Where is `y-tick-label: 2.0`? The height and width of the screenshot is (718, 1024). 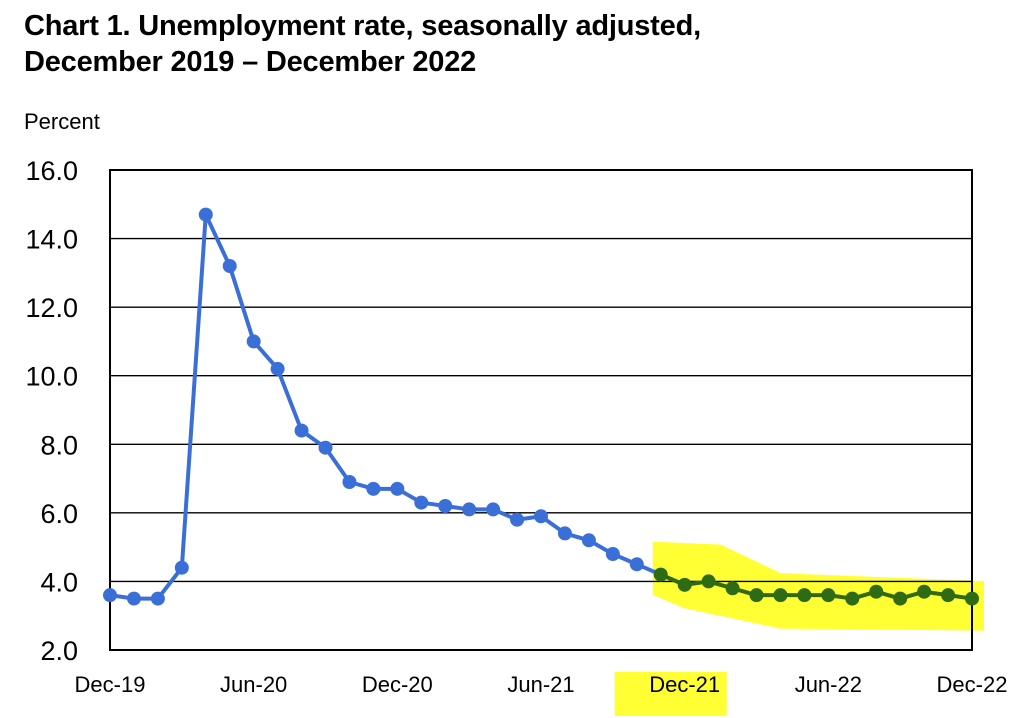 y-tick-label: 2.0 is located at coordinates (59, 651).